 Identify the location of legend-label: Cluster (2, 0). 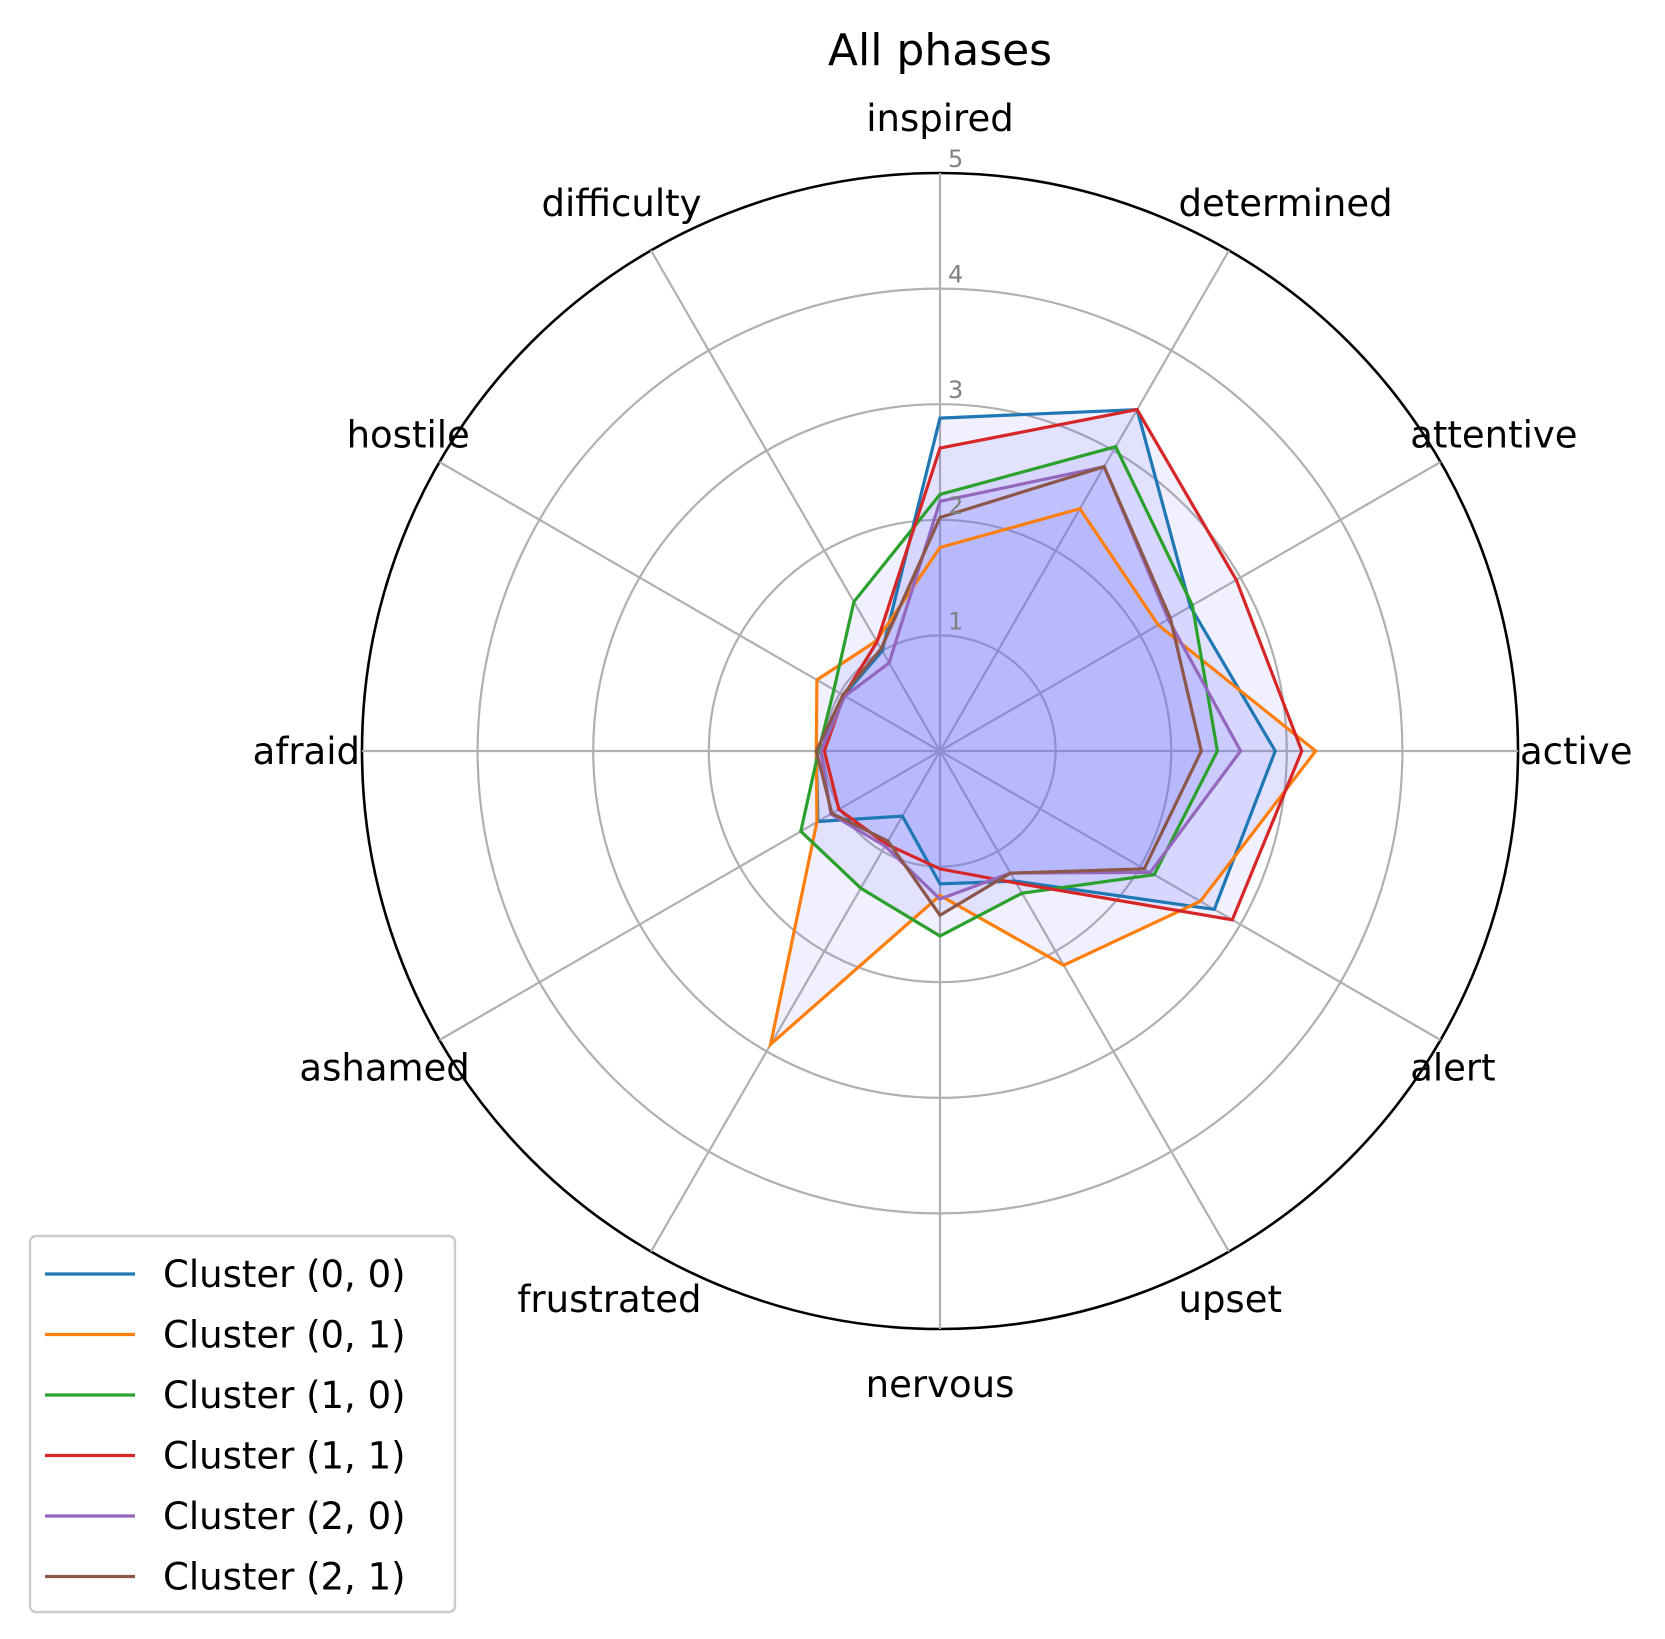
(284, 1516).